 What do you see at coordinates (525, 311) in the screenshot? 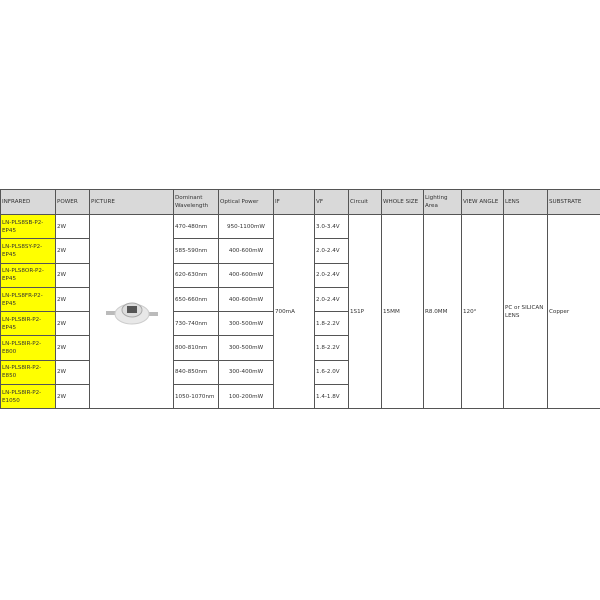
I see `lens-cell: PC or SILICAN LENS` at bounding box center [525, 311].